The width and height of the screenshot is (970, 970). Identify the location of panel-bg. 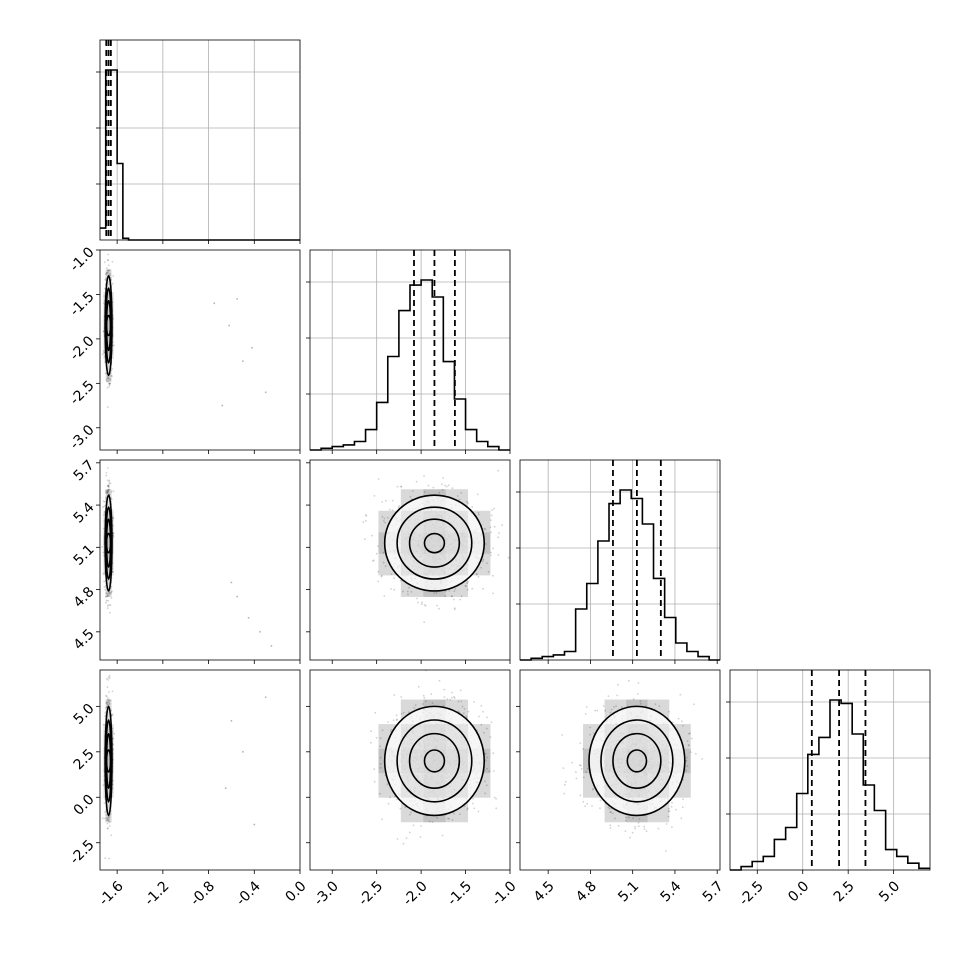
(200, 770).